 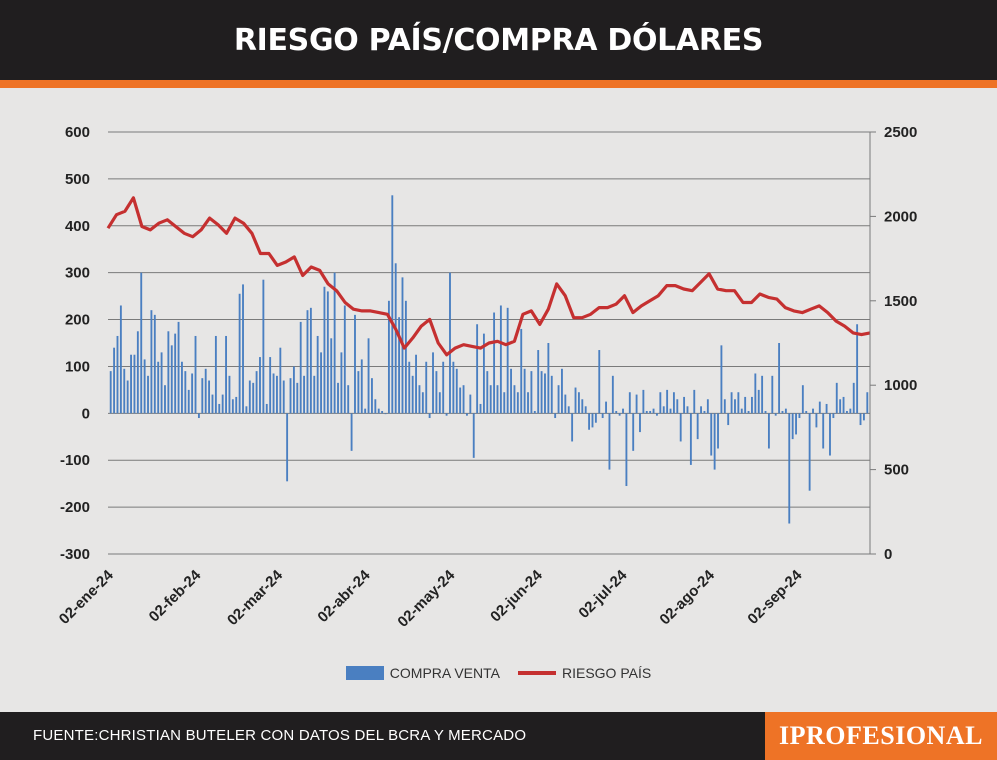 What do you see at coordinates (77, 366) in the screenshot?
I see `y-left-tick-label: 100` at bounding box center [77, 366].